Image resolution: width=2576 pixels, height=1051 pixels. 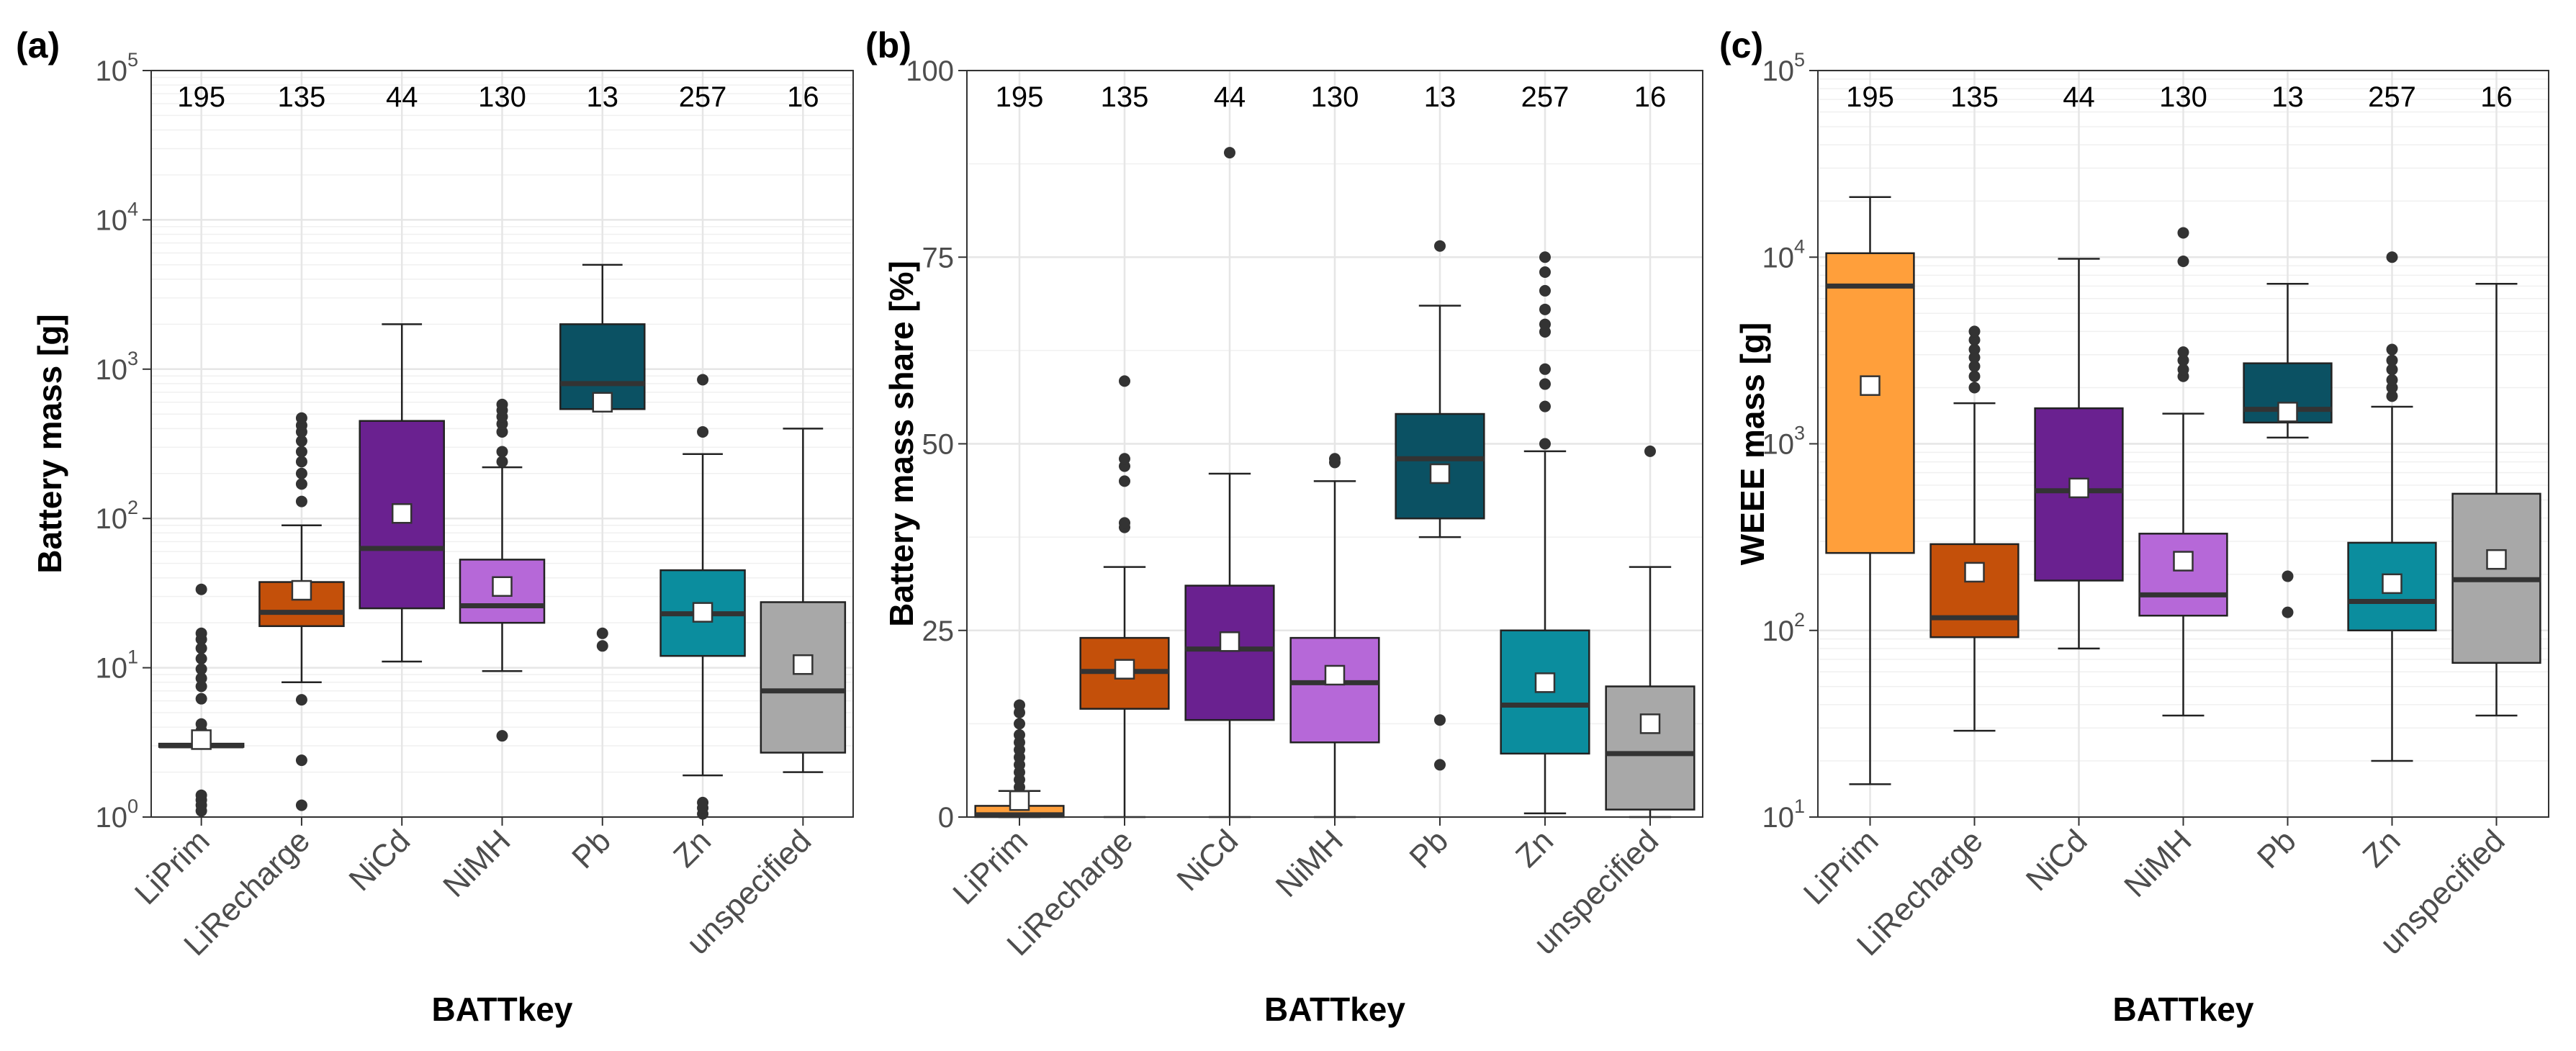 What do you see at coordinates (2392, 506) in the screenshot?
I see `box-zn` at bounding box center [2392, 506].